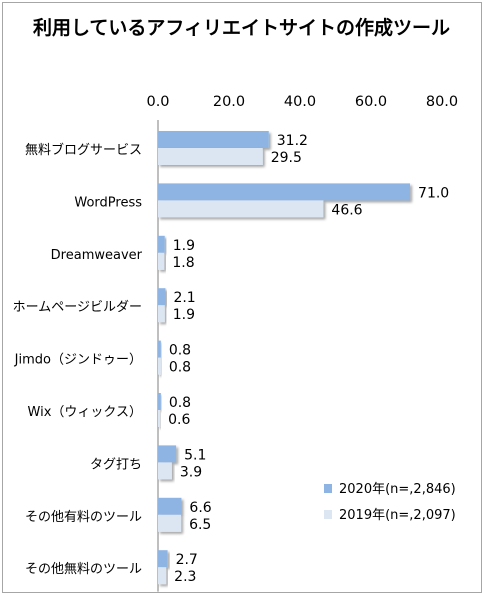 The image size is (486, 597). Describe the element at coordinates (200, 508) in the screenshot. I see `data-label: 6.6` at that location.